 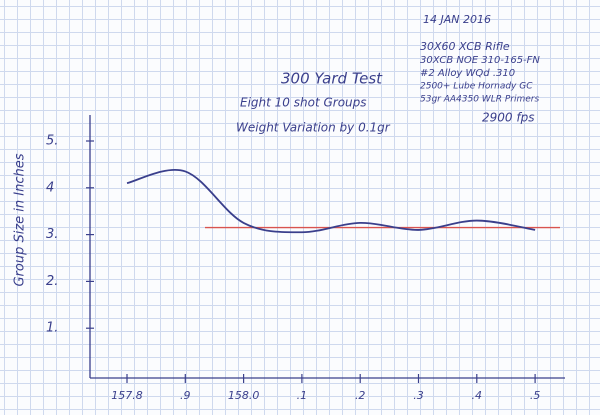 I want to click on x-tick-label: .1, so click(x=302, y=395).